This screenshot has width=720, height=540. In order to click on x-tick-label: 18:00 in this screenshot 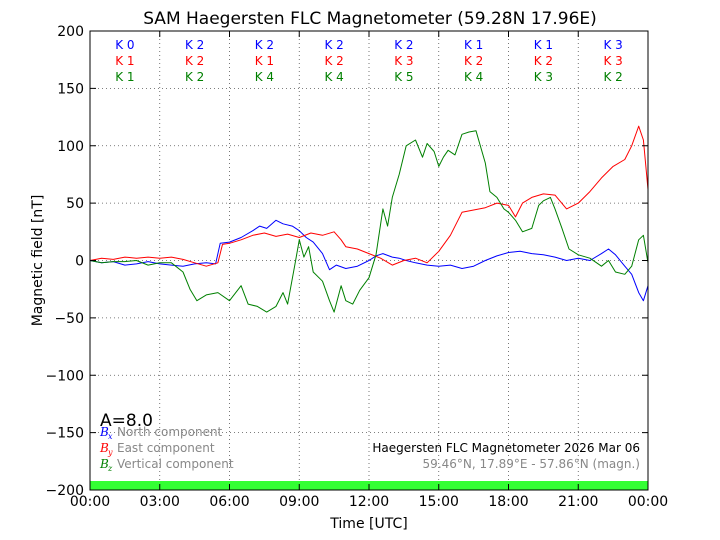, I will do `click(508, 502)`.